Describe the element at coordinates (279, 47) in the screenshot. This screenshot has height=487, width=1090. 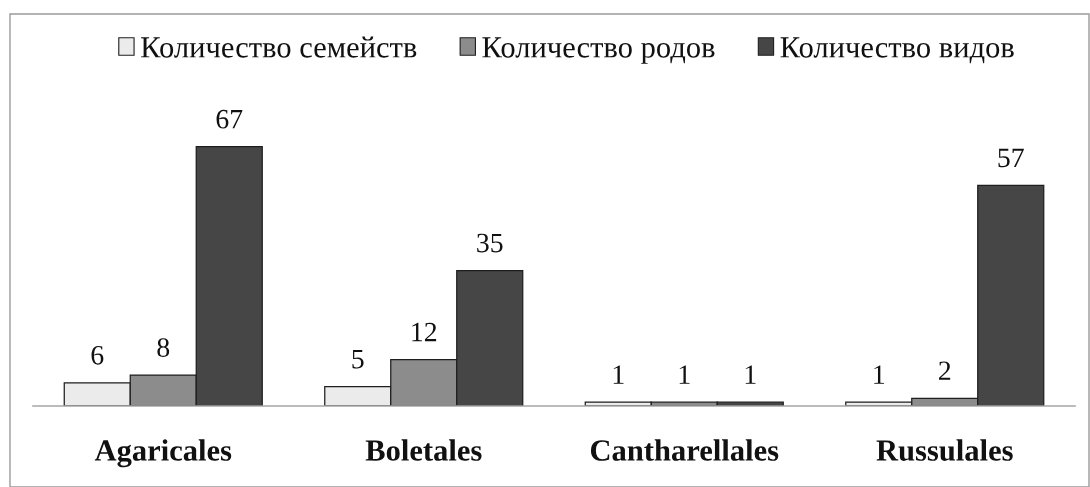
I see `legend-label: Количество семейств` at that location.